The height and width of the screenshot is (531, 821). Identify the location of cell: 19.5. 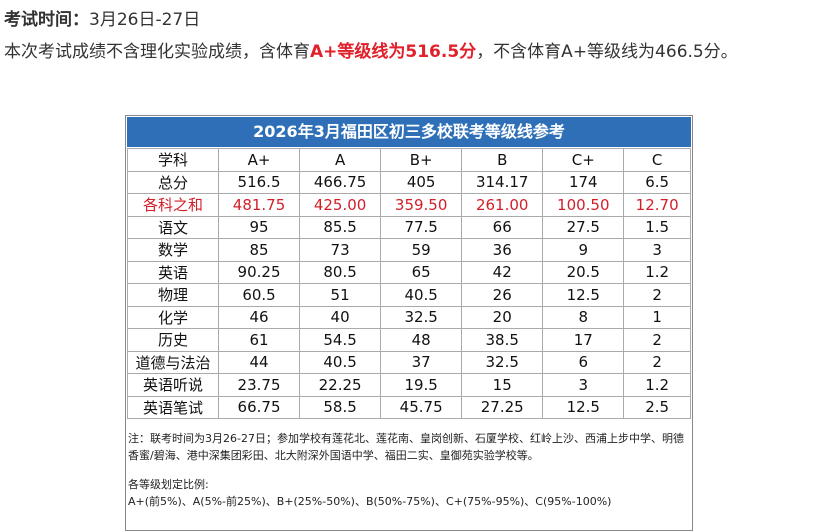
(421, 385).